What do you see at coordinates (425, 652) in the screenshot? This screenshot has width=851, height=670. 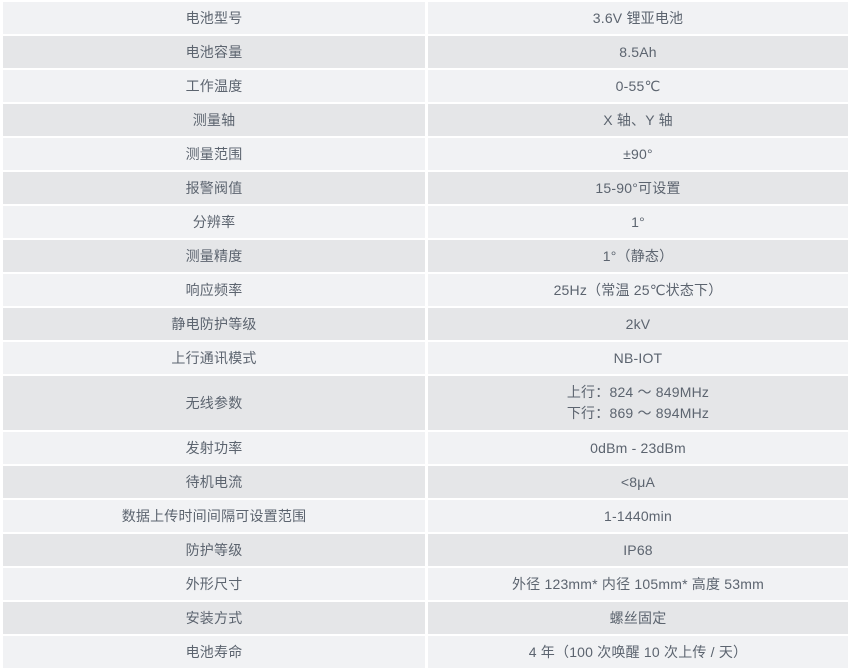 I see `table-row: 电池寿命 4 年（100 次唤醒 10 次上传 / 天）` at bounding box center [425, 652].